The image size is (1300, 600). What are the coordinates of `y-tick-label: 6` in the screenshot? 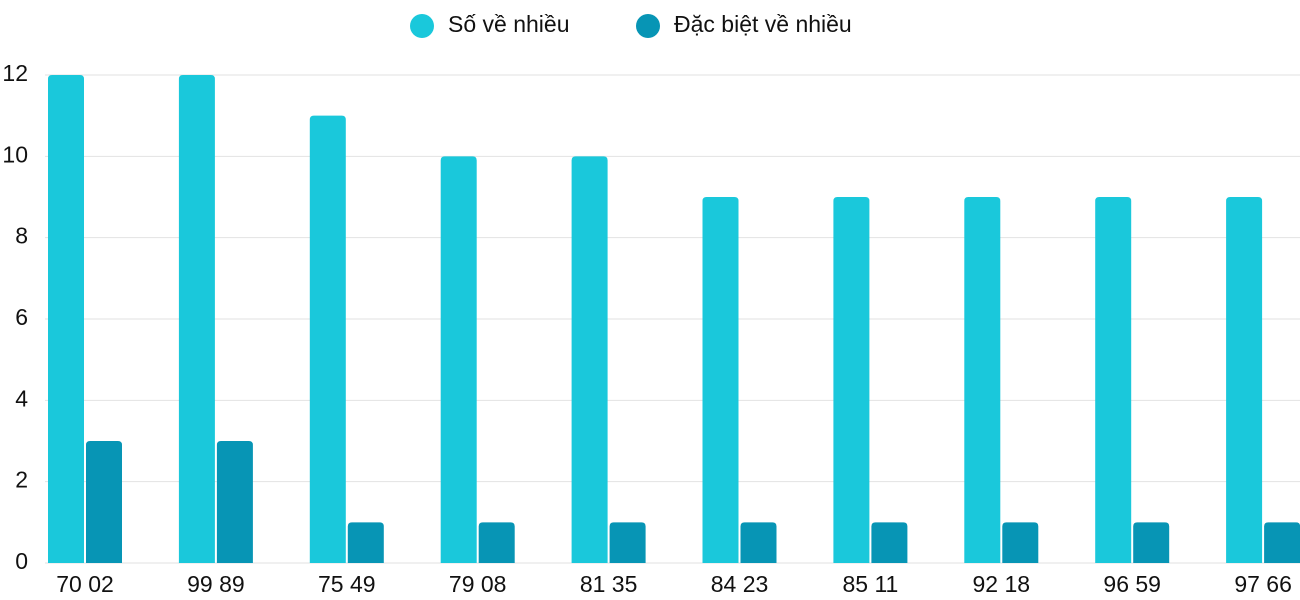 It's located at (21, 317).